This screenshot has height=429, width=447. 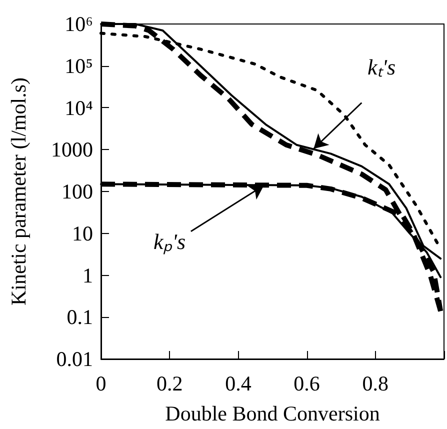 What do you see at coordinates (74, 359) in the screenshot?
I see `y-tick-label: 0.01` at bounding box center [74, 359].